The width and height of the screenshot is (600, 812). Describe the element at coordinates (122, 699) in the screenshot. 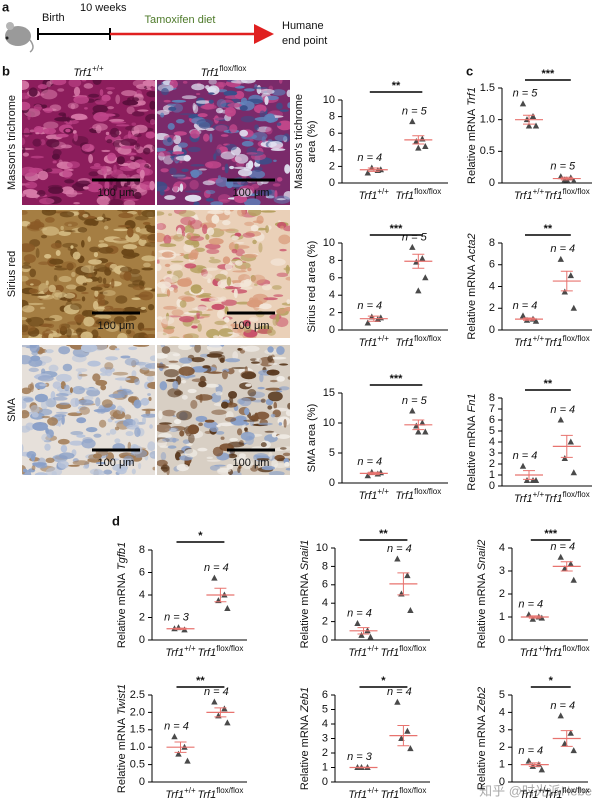

I see `y-label-part: Twist1` at that location.